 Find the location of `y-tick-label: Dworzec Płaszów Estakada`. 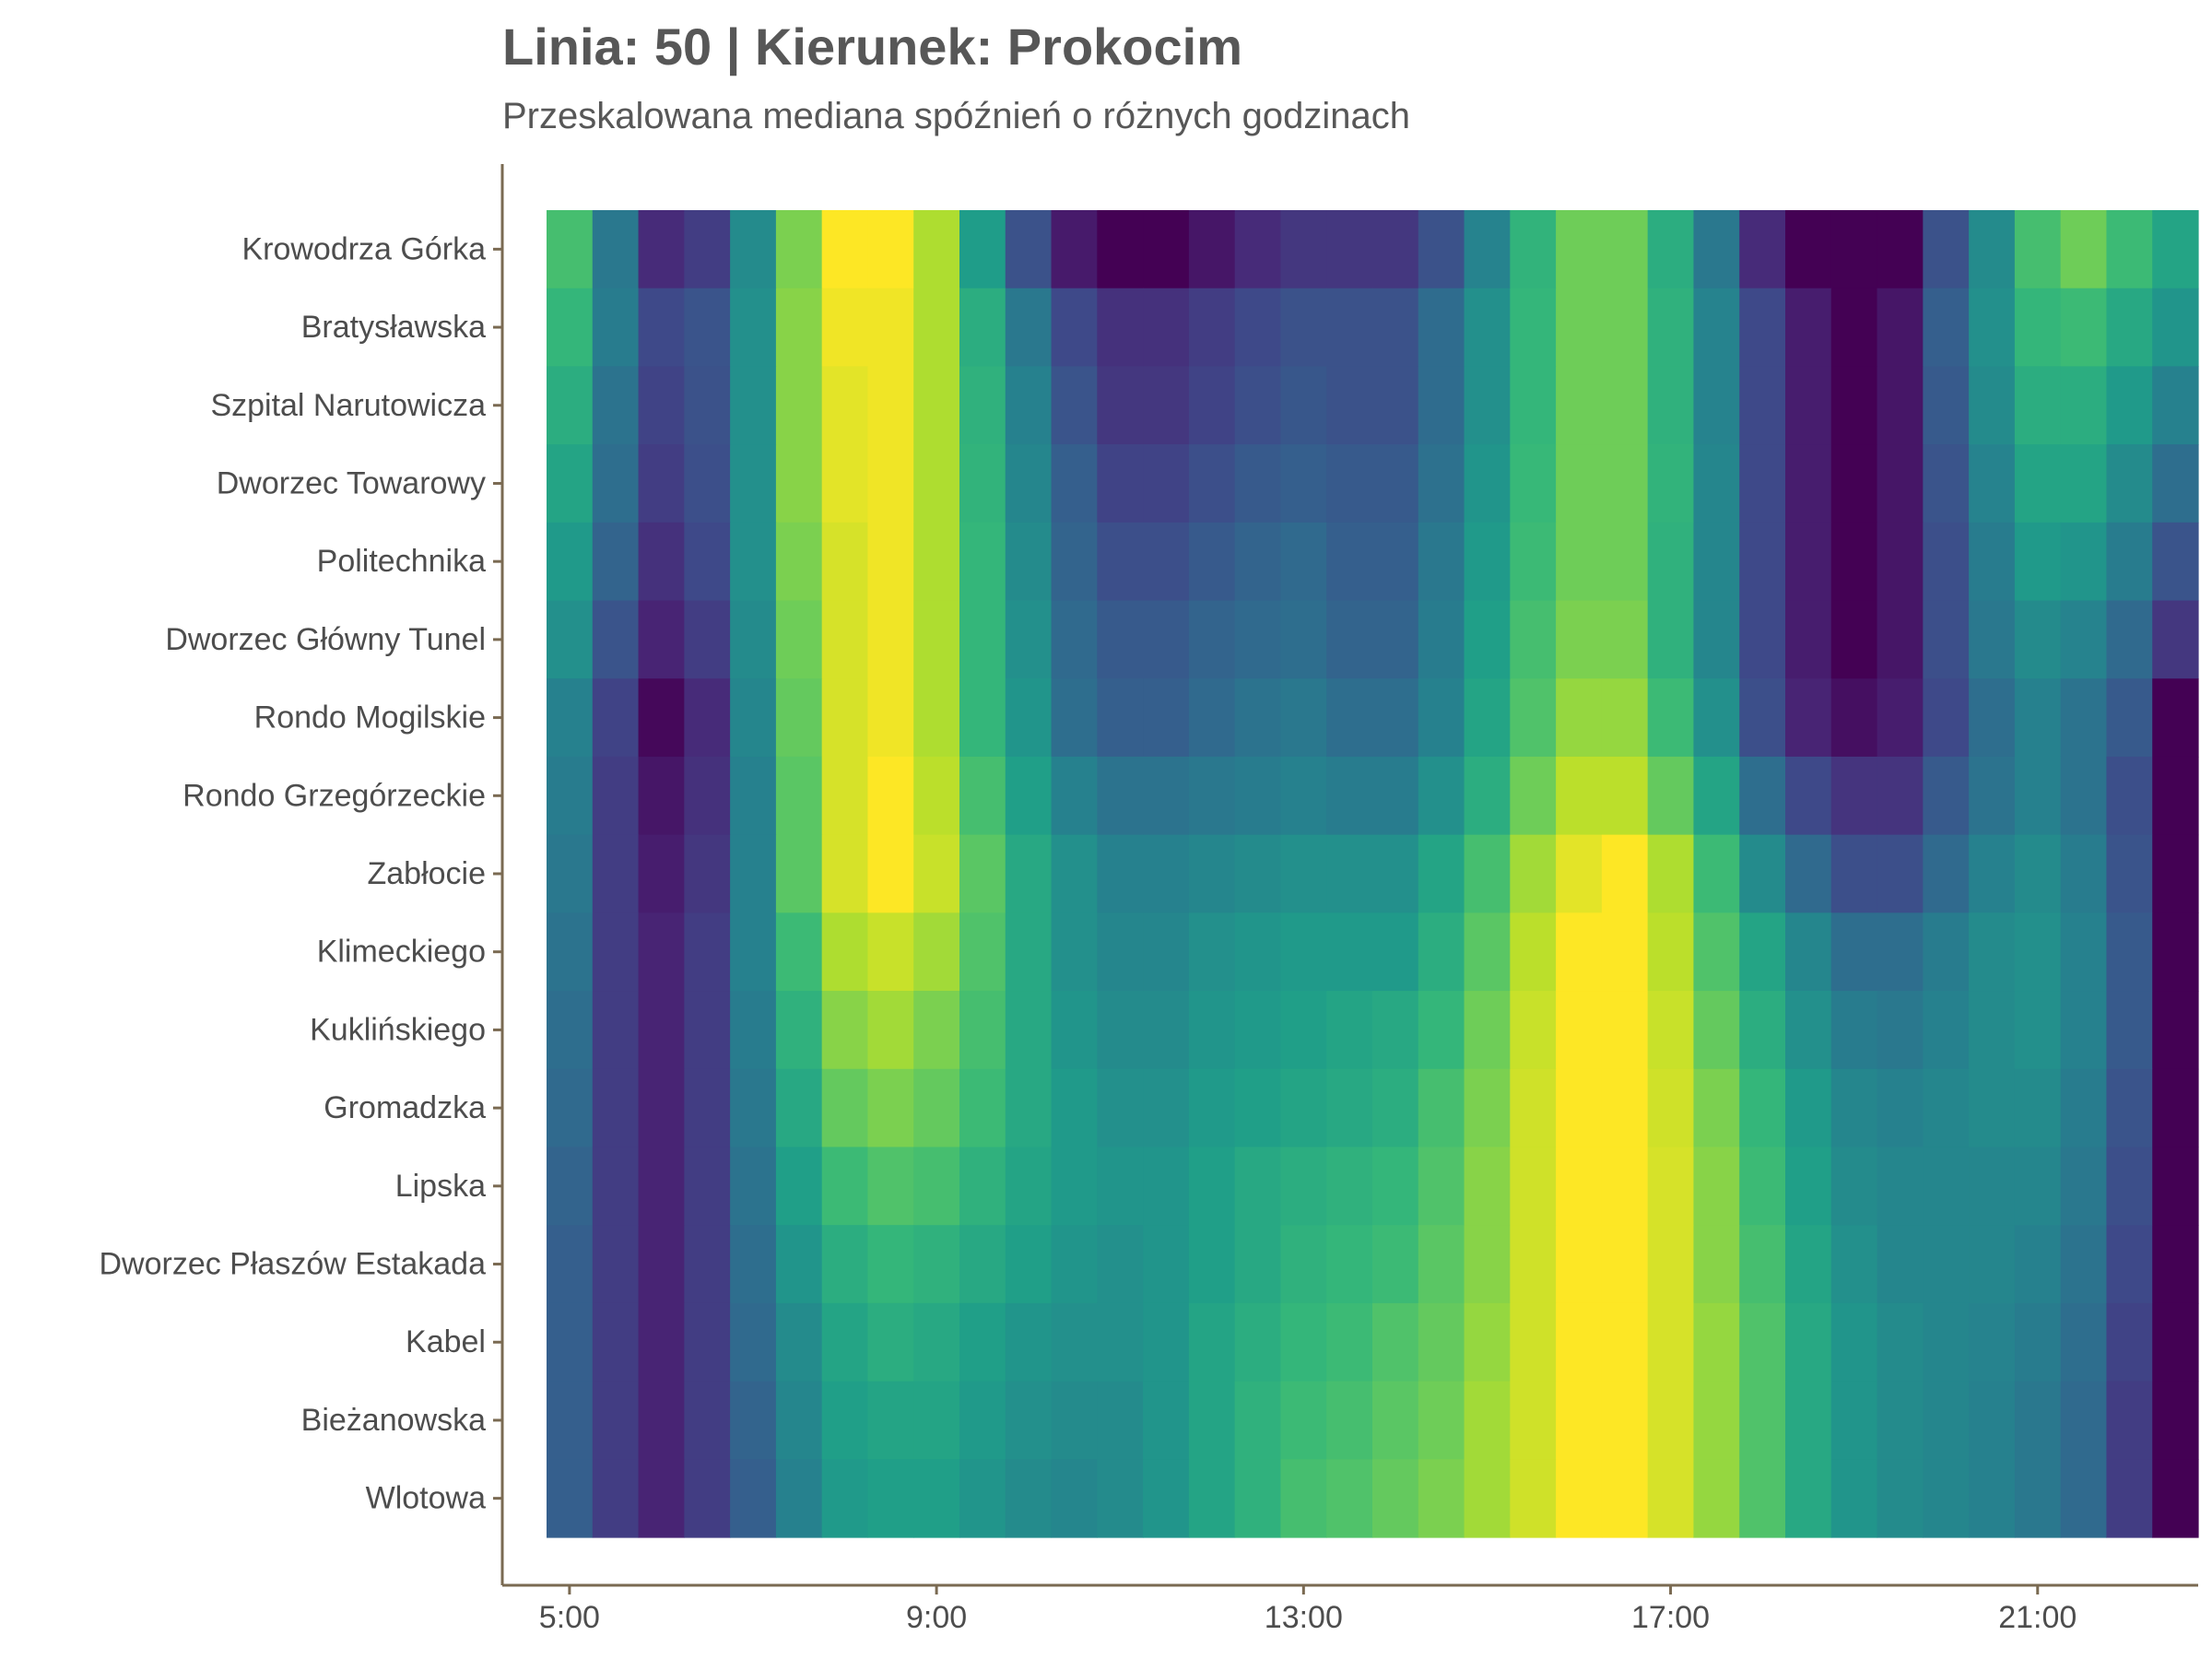

y-tick-label: Dworzec Płaszów Estakada is located at coordinates (292, 1264).